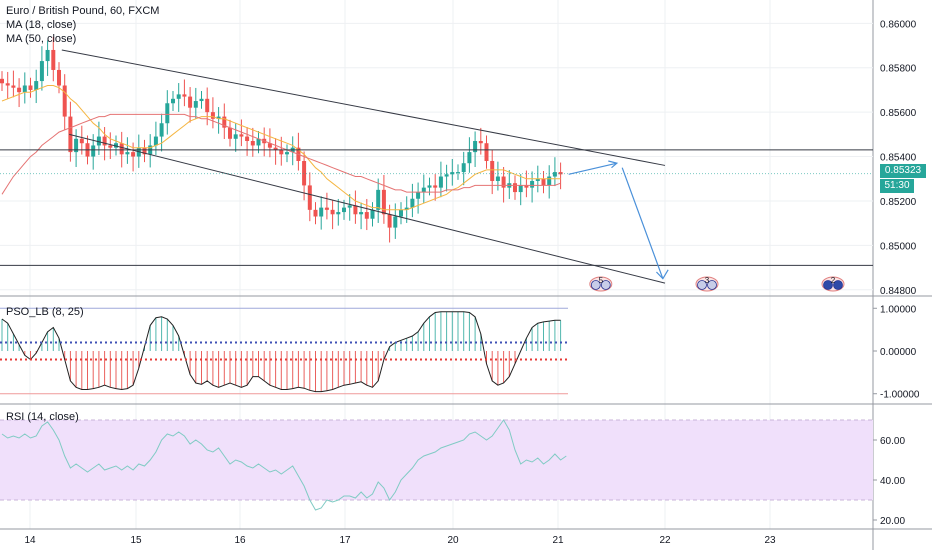 The image size is (932, 550). Describe the element at coordinates (284, 351) in the screenshot. I see `pso-pane` at that location.